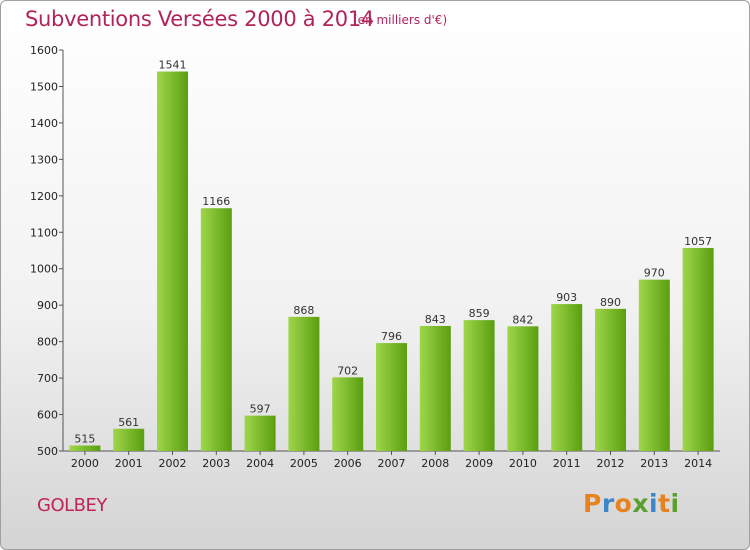 This screenshot has width=750, height=550. What do you see at coordinates (654, 463) in the screenshot?
I see `x-tick-label-2013: 2013` at bounding box center [654, 463].